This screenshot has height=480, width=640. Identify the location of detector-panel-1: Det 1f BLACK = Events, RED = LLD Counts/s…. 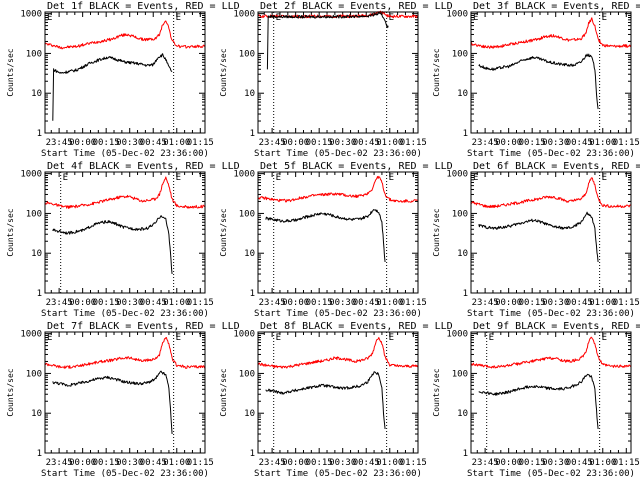
(123, 80).